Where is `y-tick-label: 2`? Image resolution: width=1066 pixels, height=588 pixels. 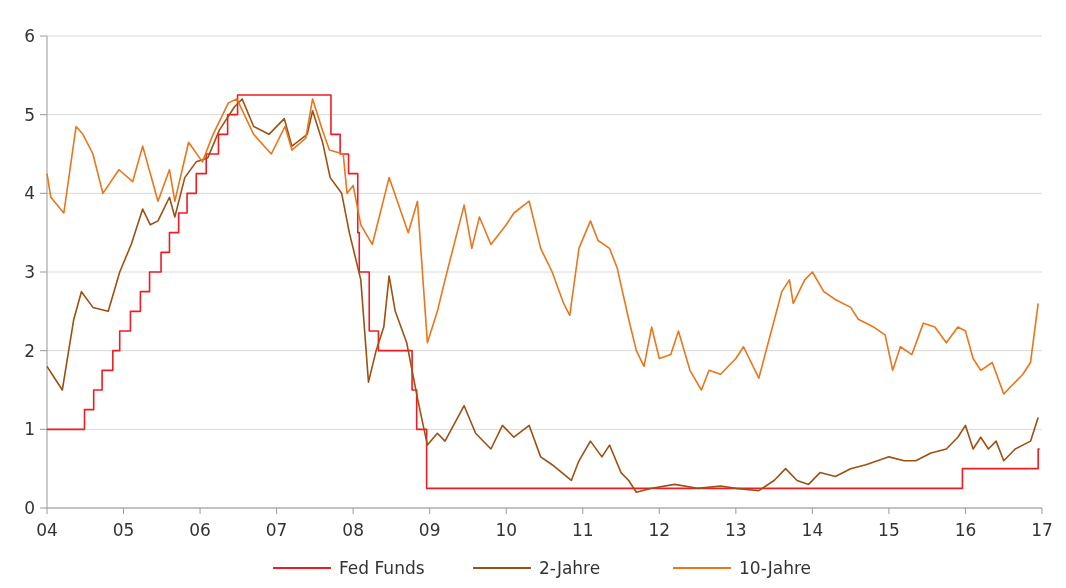 y-tick-label: 2 is located at coordinates (29, 350).